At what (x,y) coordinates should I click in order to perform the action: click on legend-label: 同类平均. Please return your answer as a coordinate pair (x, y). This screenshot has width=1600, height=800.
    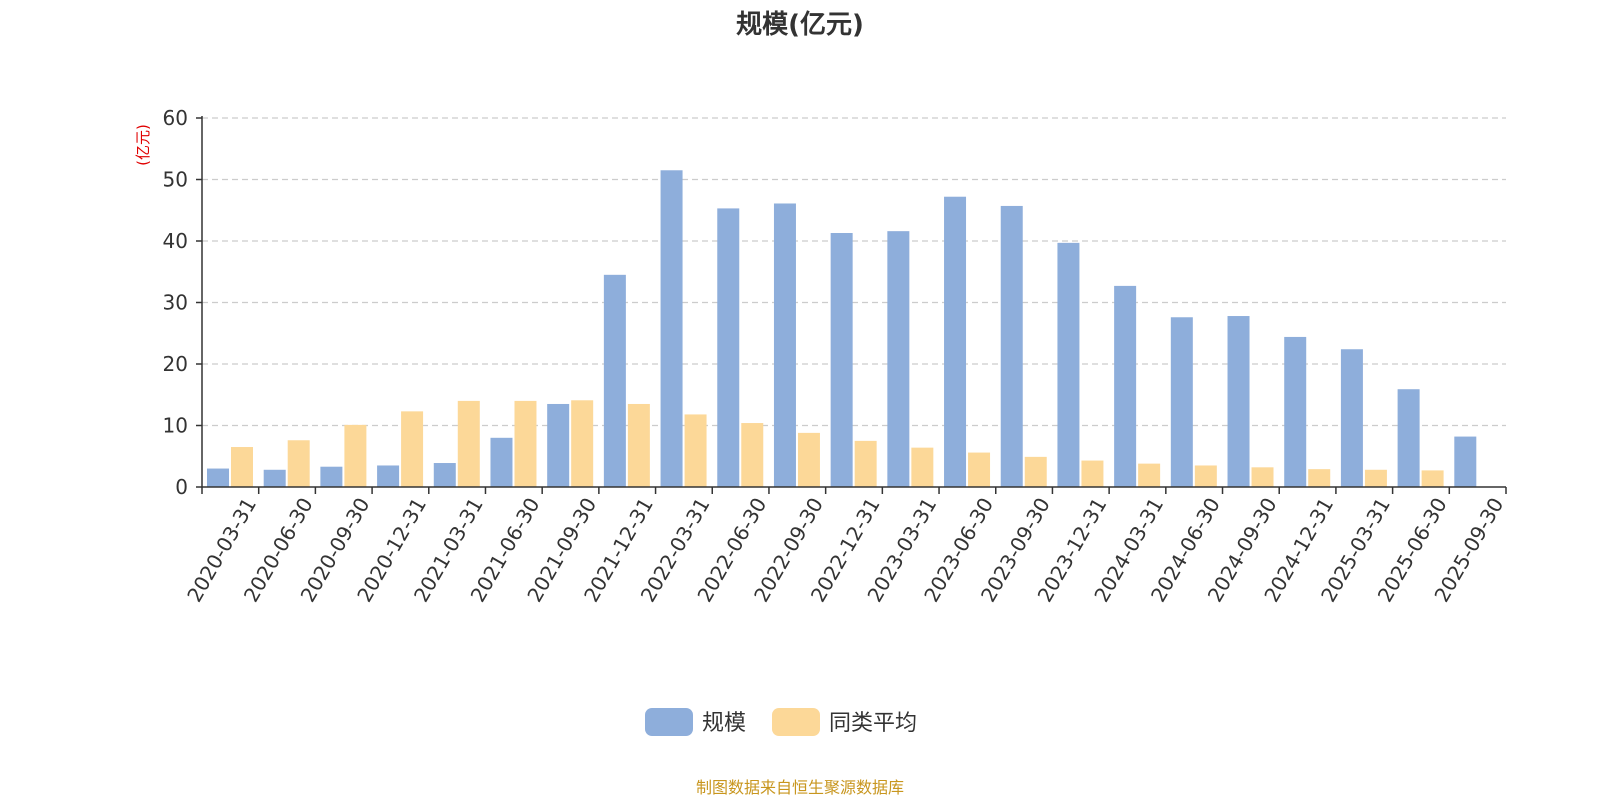
    Looking at the image, I should click on (873, 723).